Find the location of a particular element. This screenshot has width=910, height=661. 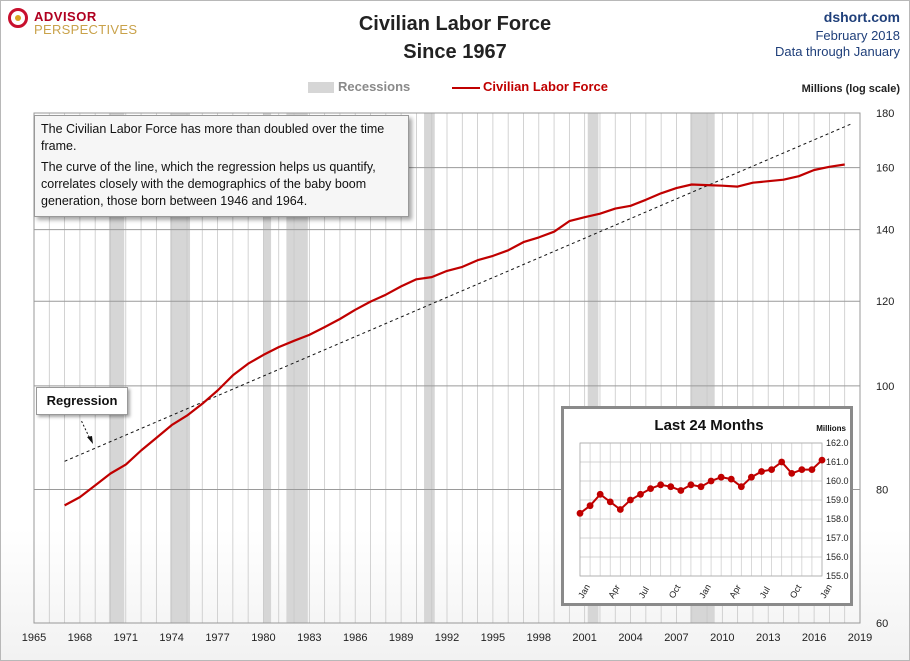

y-tick-label: 120 is located at coordinates (885, 302).